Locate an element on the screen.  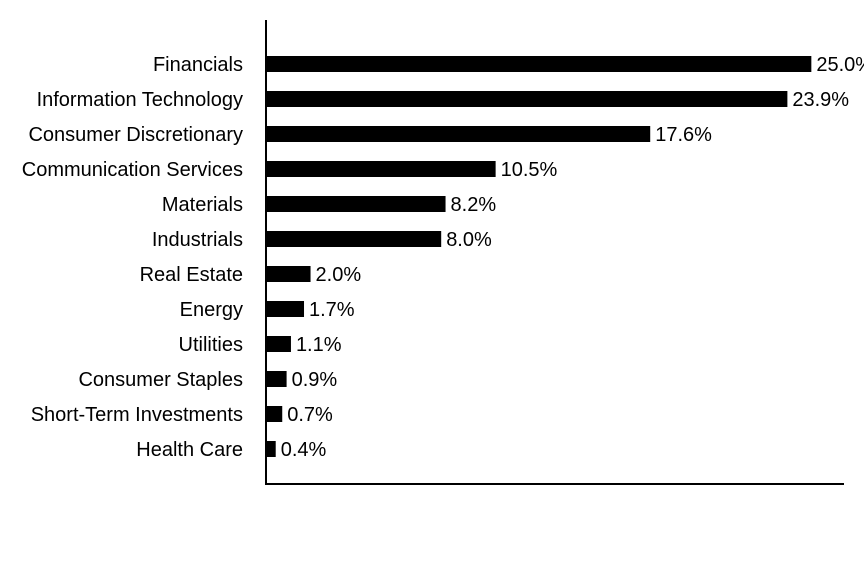
category-label-6: Real Estate is located at coordinates (191, 275).